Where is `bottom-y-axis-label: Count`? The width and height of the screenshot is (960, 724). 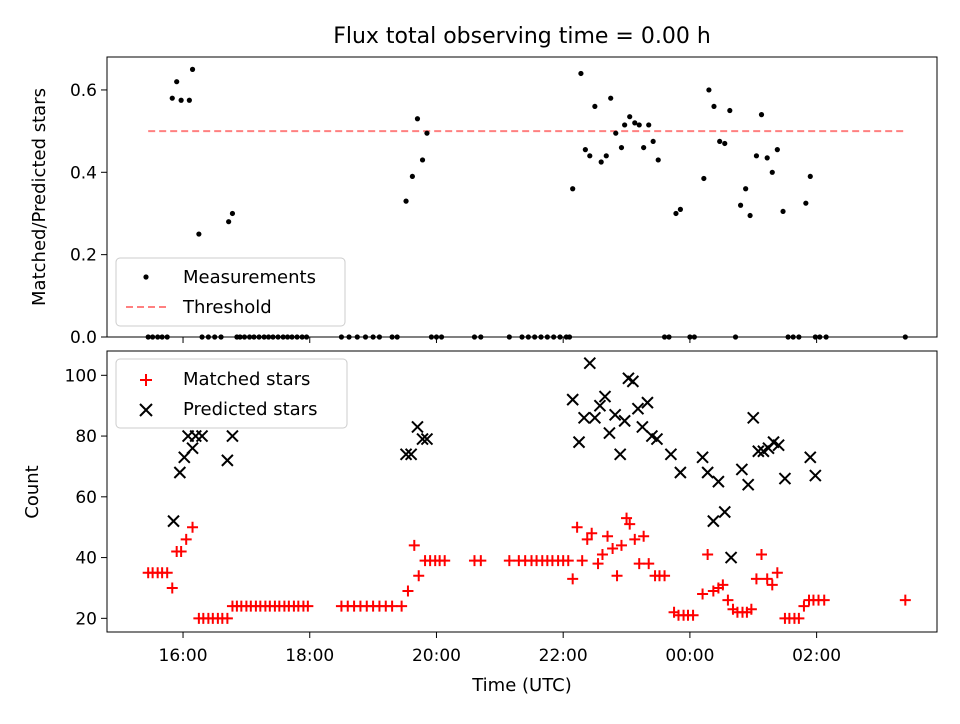 bottom-y-axis-label: Count is located at coordinates (32, 491).